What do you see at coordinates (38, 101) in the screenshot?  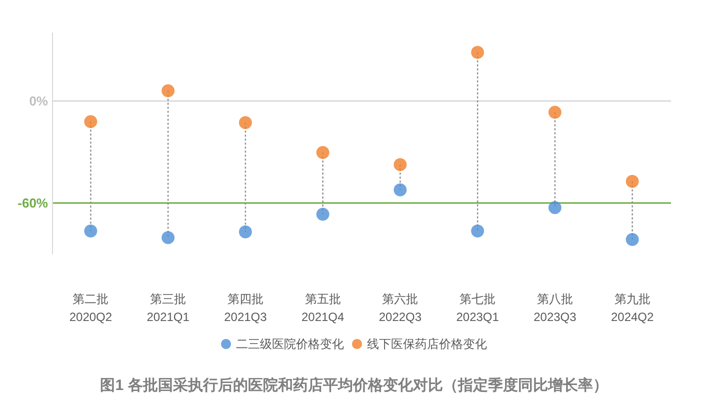 I see `y-tick-label: 0%` at bounding box center [38, 101].